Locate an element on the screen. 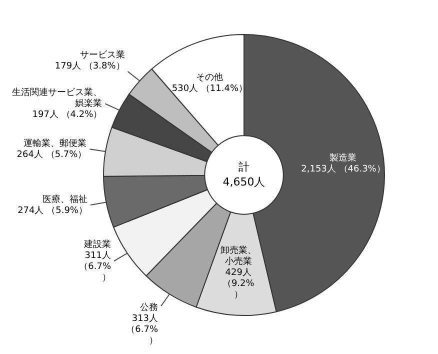 The width and height of the screenshot is (438, 354). slice-label: 卸売業、小売業 is located at coordinates (238, 256).